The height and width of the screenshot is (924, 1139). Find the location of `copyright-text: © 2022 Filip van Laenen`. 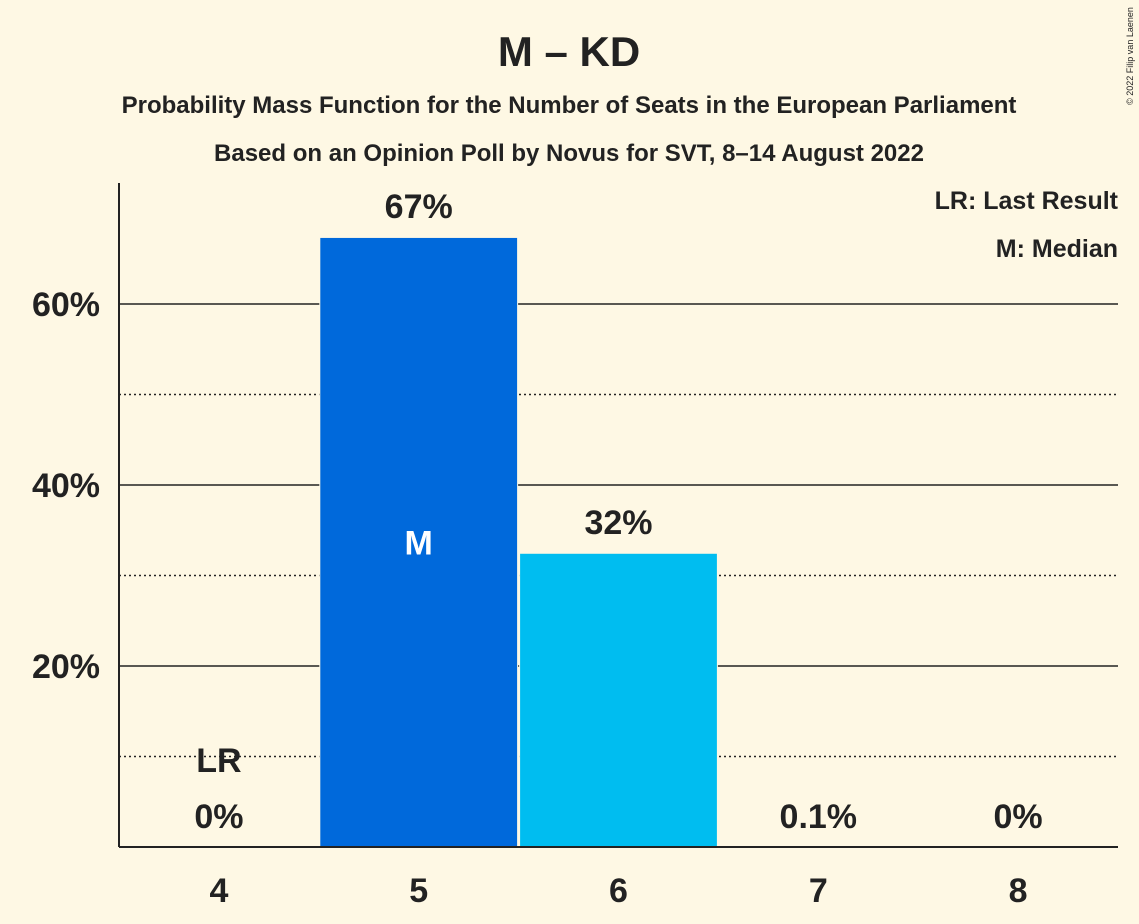

copyright-text: © 2022 Filip van Laenen is located at coordinates (1130, 56).